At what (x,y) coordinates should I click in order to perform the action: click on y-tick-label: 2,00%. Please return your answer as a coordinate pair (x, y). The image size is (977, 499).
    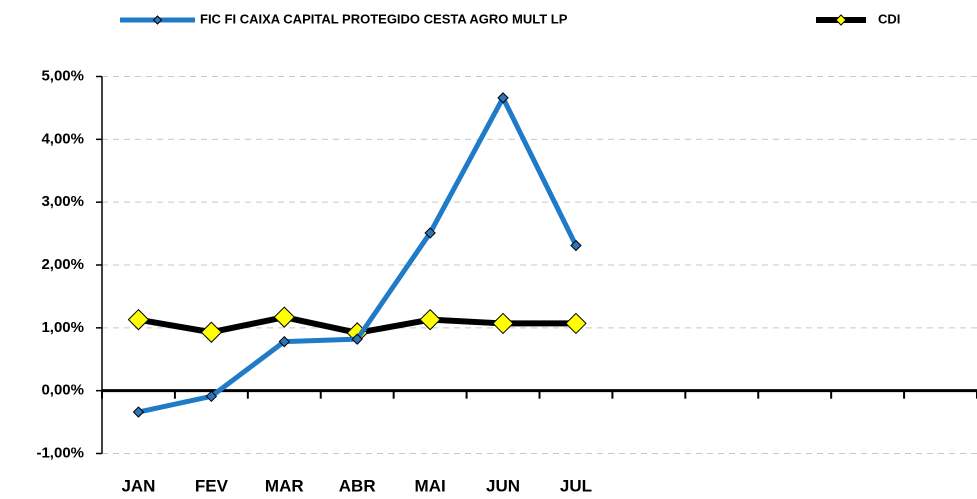
    Looking at the image, I should click on (62, 264).